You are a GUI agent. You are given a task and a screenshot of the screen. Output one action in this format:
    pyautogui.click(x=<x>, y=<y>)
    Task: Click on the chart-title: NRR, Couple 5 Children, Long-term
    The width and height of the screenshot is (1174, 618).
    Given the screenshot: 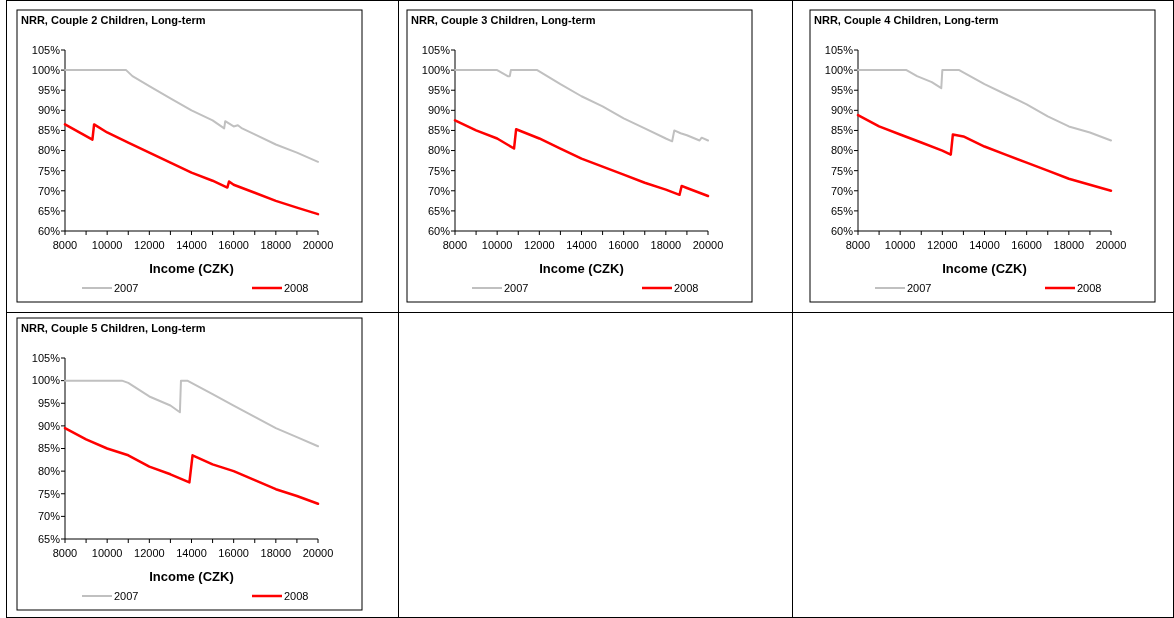 What is the action you would take?
    pyautogui.click(x=113, y=328)
    